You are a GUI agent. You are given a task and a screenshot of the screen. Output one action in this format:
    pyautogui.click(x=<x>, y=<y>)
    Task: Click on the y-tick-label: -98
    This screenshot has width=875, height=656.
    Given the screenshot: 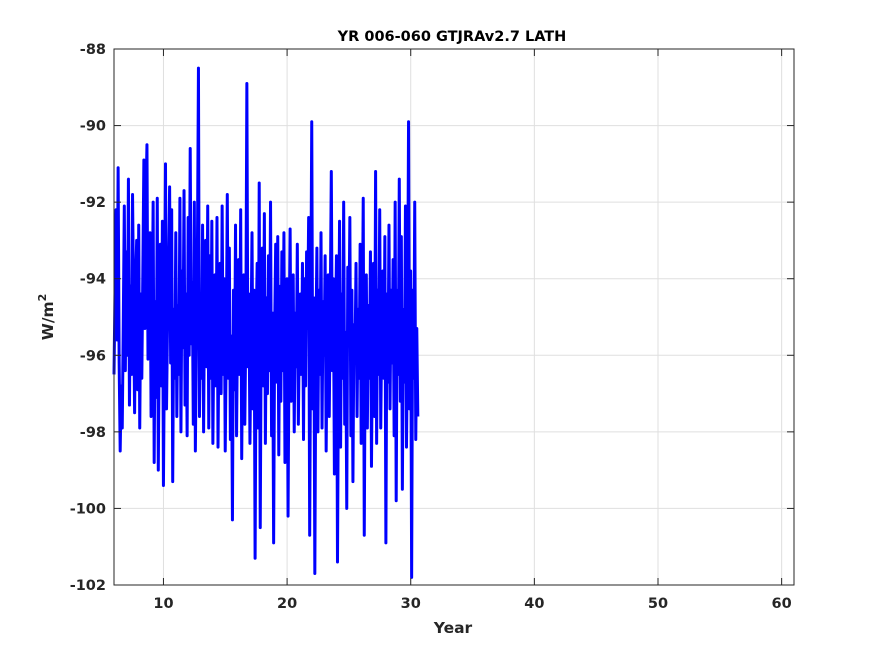 What is the action you would take?
    pyautogui.click(x=93, y=433)
    